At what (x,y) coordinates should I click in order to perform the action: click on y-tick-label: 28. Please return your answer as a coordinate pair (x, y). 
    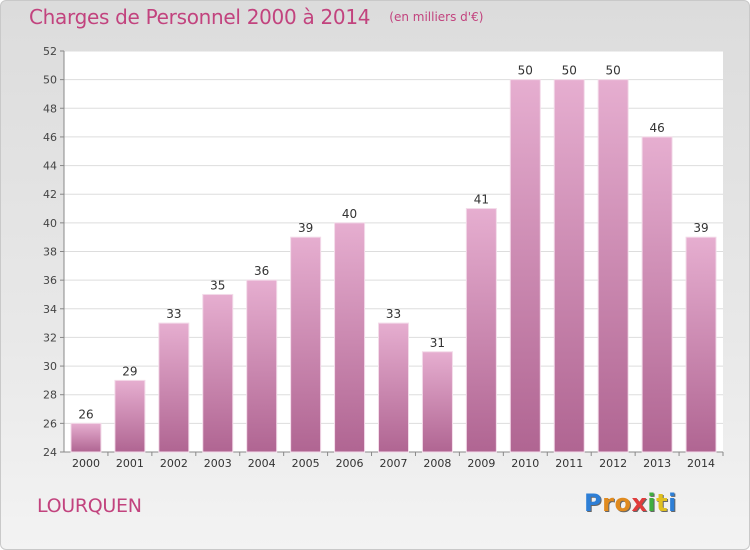
    Looking at the image, I should click on (50, 395).